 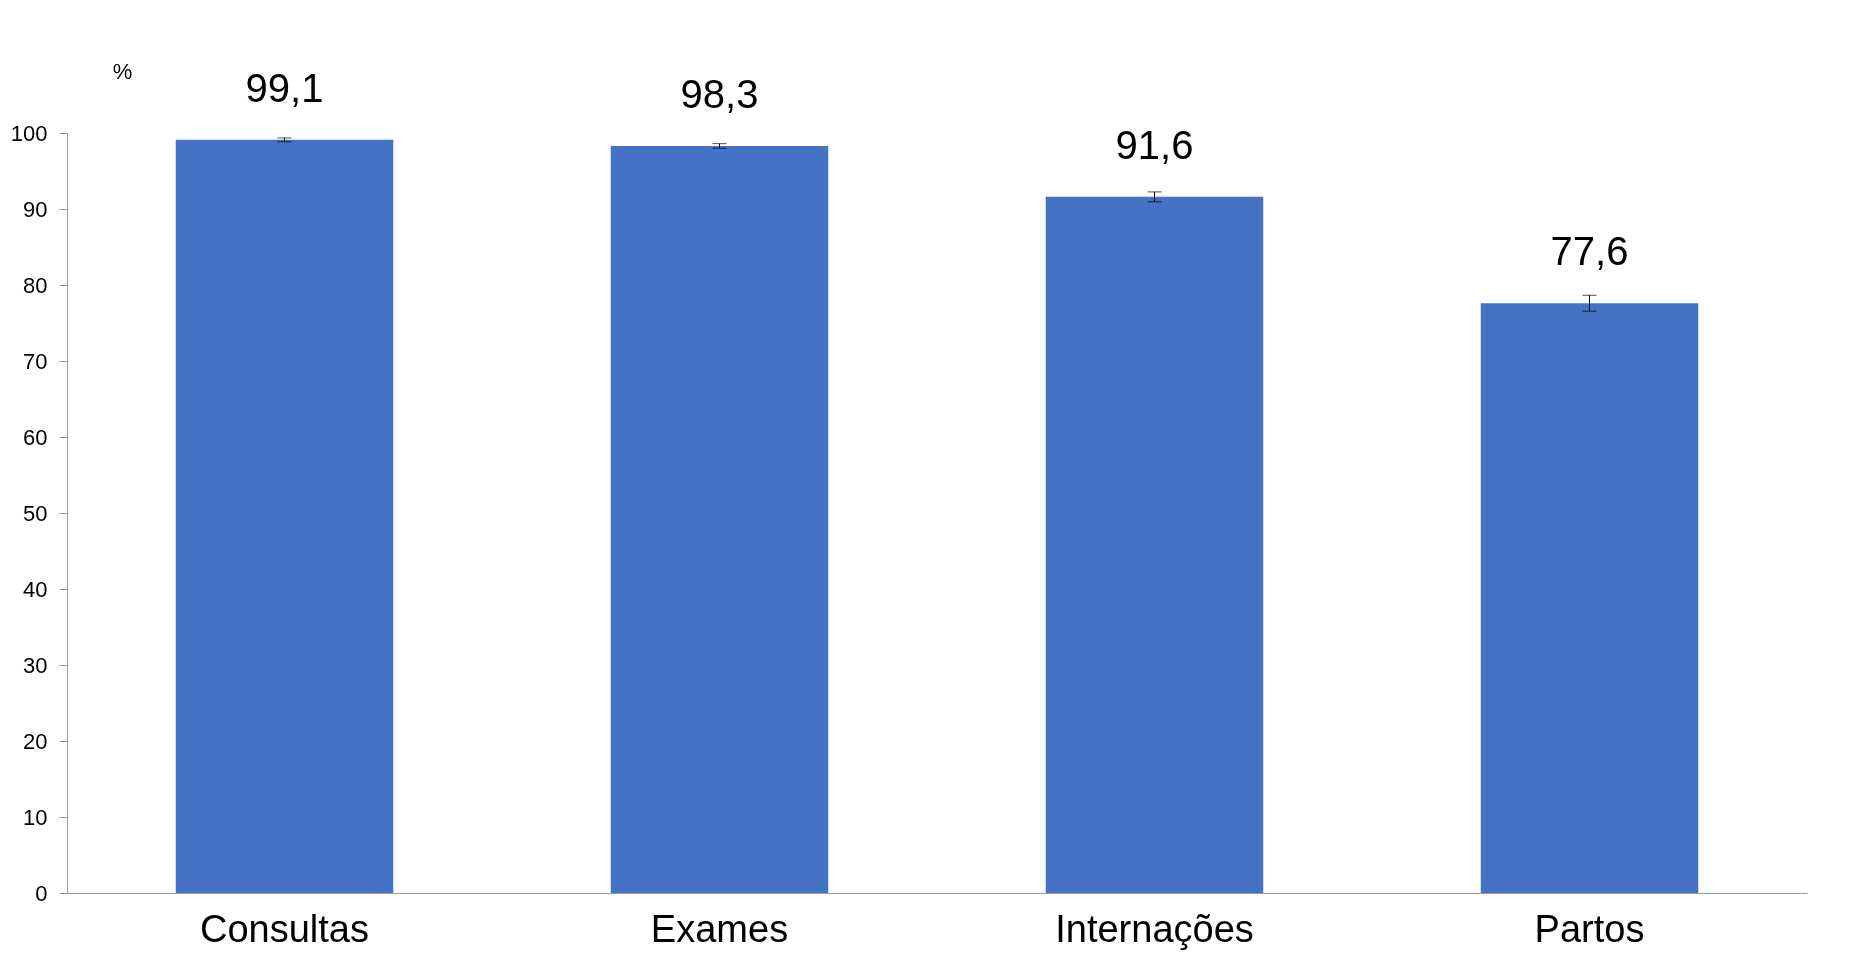 I want to click on y-tick-label: 80, so click(x=35, y=285).